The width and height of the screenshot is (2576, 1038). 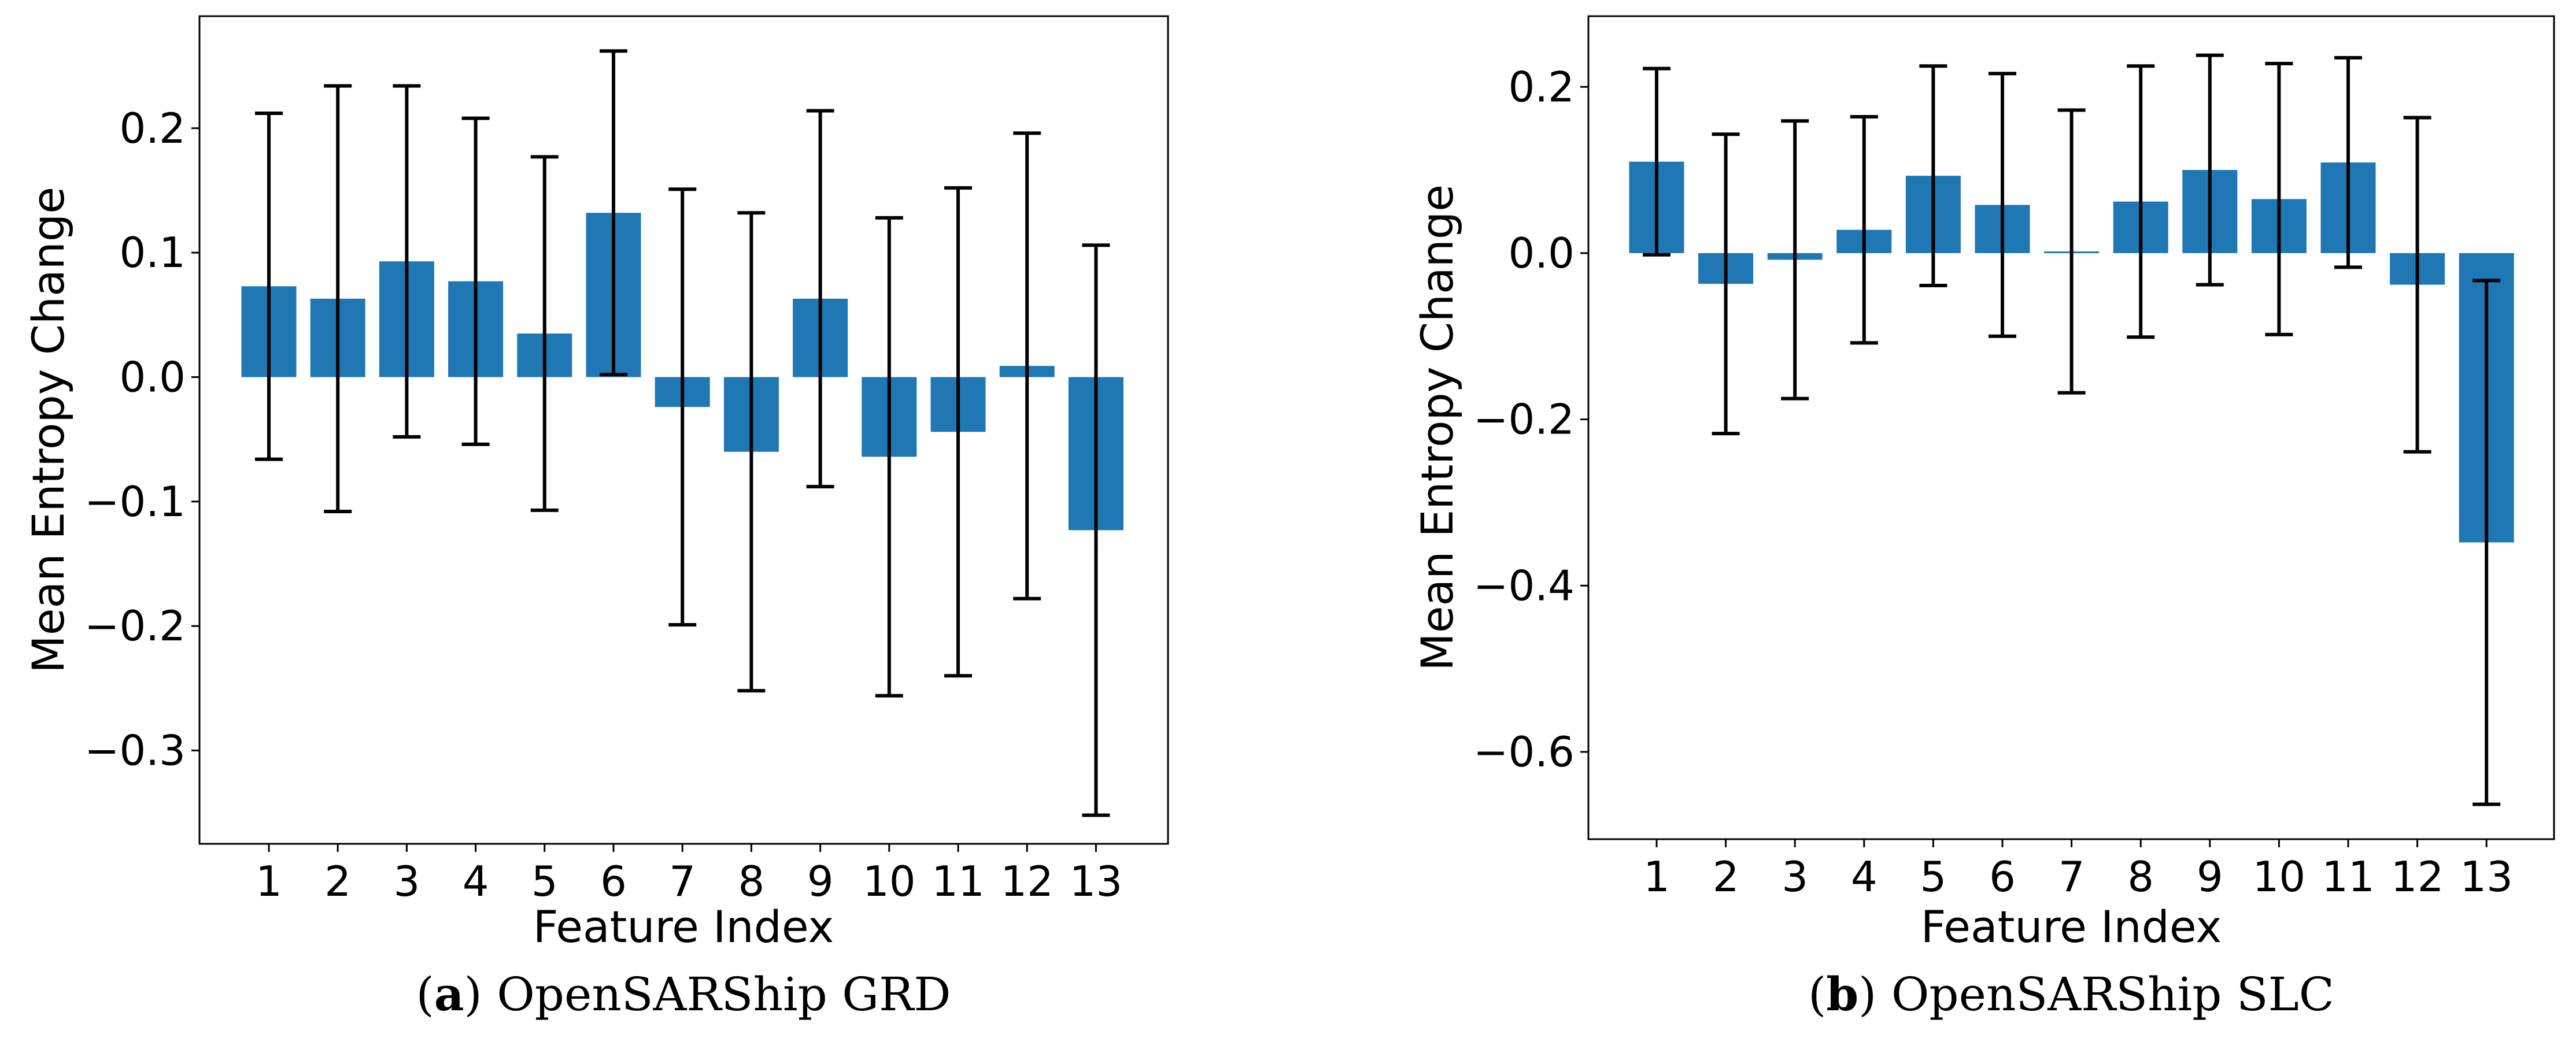 What do you see at coordinates (449, 994) in the screenshot?
I see `caption-letter: a` at bounding box center [449, 994].